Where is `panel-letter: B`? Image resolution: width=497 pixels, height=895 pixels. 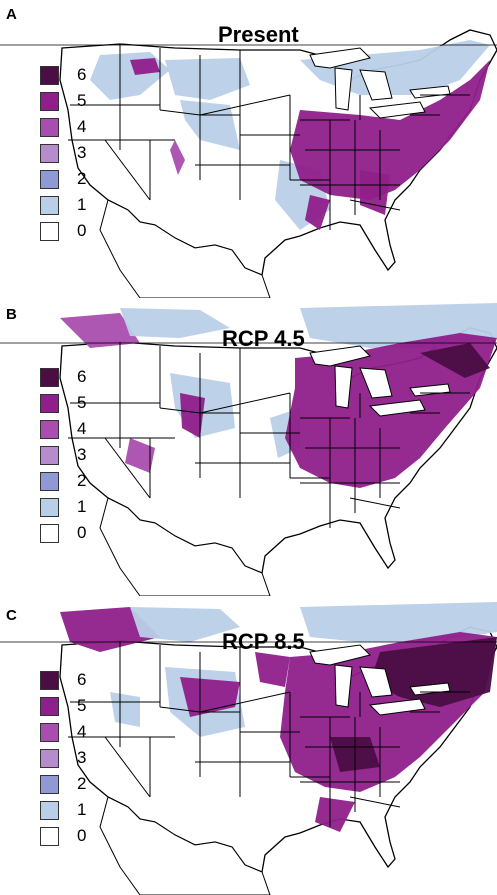
panel-letter: B is located at coordinates (11, 314).